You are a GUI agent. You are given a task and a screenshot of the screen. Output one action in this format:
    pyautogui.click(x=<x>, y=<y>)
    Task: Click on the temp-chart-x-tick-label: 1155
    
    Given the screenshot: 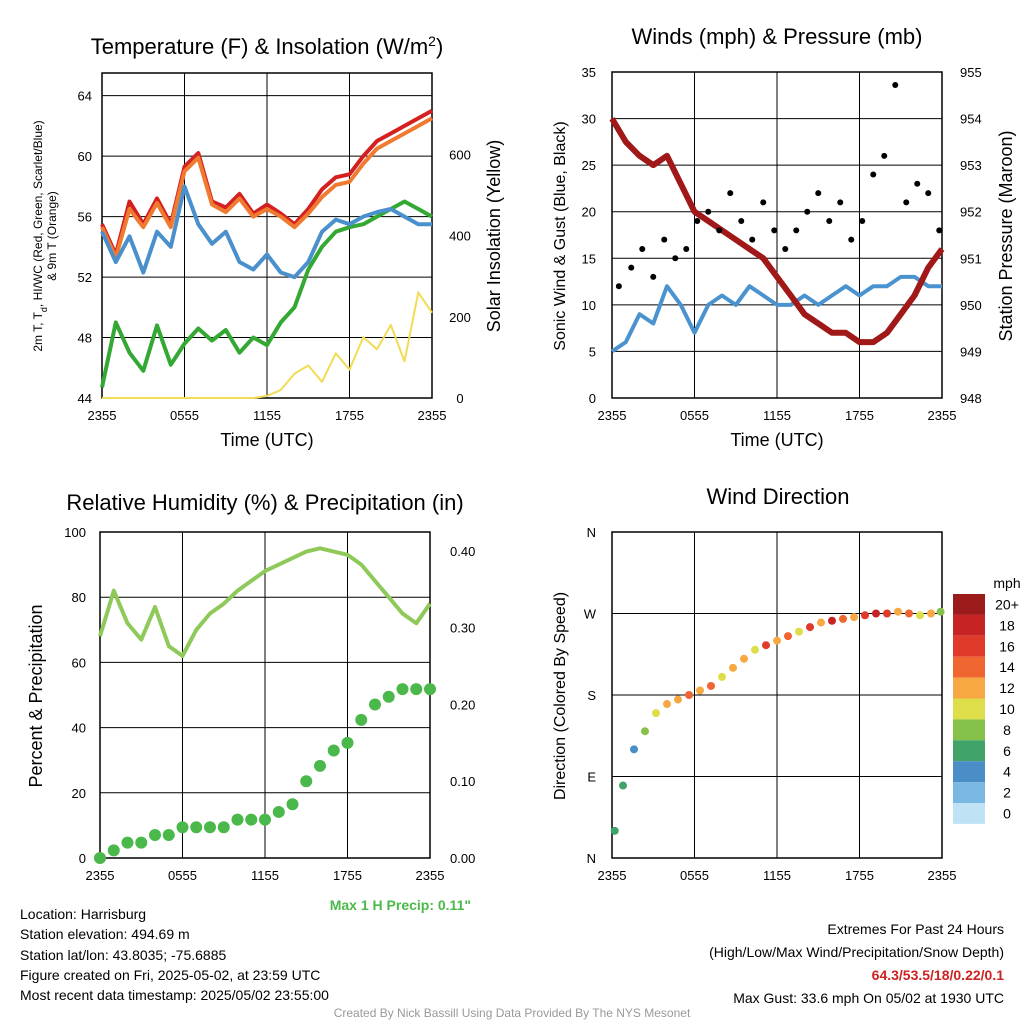 What is the action you would take?
    pyautogui.click(x=267, y=415)
    